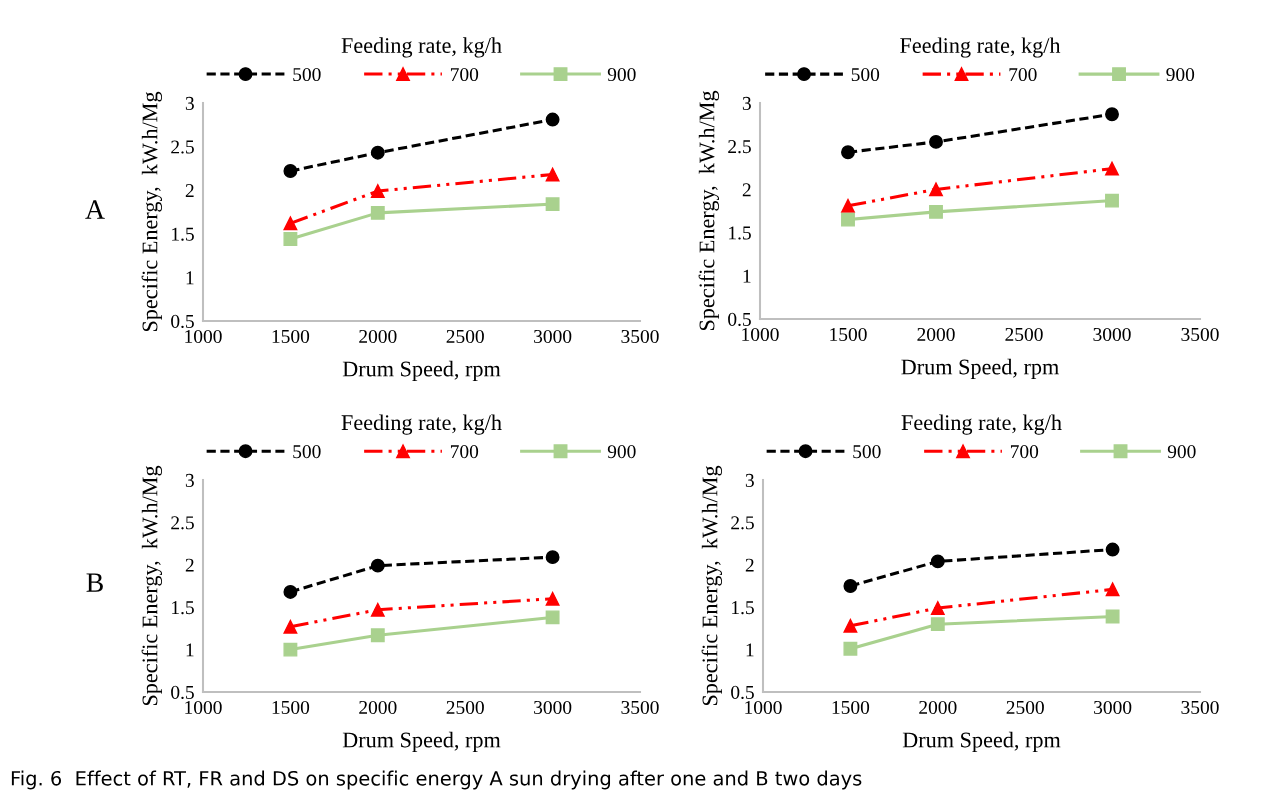 The width and height of the screenshot is (1285, 801). Describe the element at coordinates (94, 582) in the screenshot. I see `text: B` at that location.